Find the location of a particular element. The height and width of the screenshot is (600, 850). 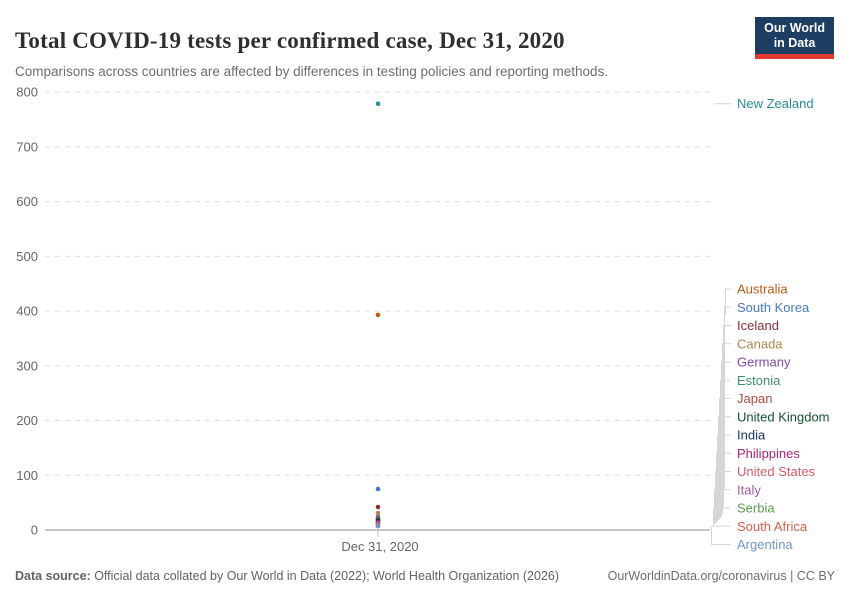

leader-line-united-states is located at coordinates (723, 497).